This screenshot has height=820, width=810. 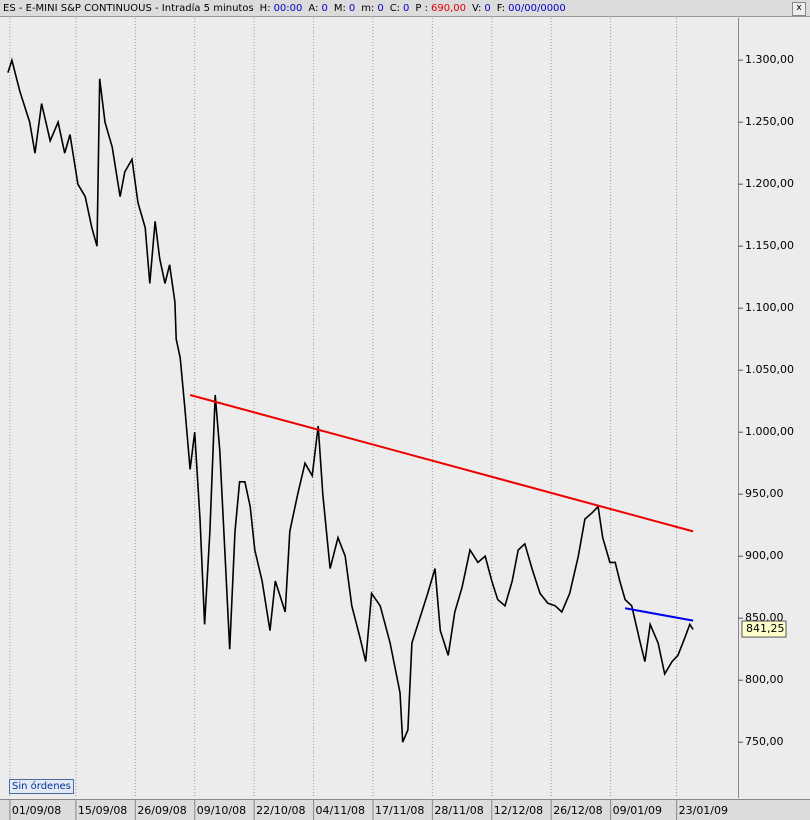 I want to click on date-axis, so click(x=405, y=809).